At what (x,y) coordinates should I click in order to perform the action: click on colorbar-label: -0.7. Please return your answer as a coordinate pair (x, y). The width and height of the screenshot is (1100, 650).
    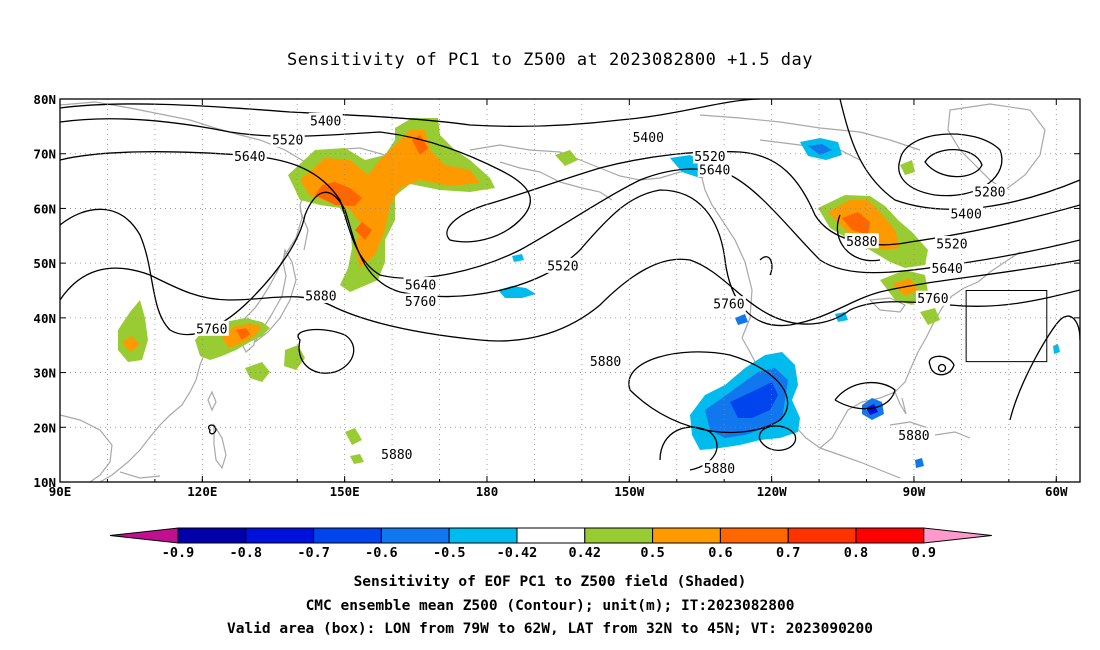
    Looking at the image, I should click on (313, 553).